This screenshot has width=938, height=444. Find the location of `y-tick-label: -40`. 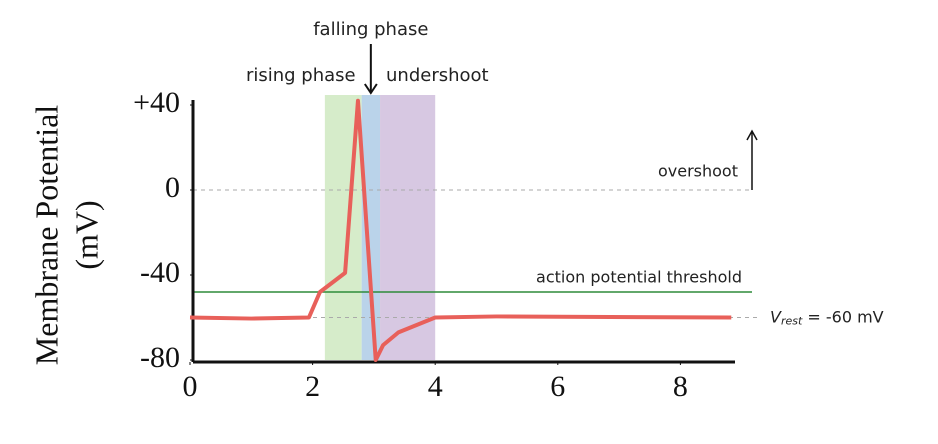

y-tick-label: -40 is located at coordinates (160, 272).